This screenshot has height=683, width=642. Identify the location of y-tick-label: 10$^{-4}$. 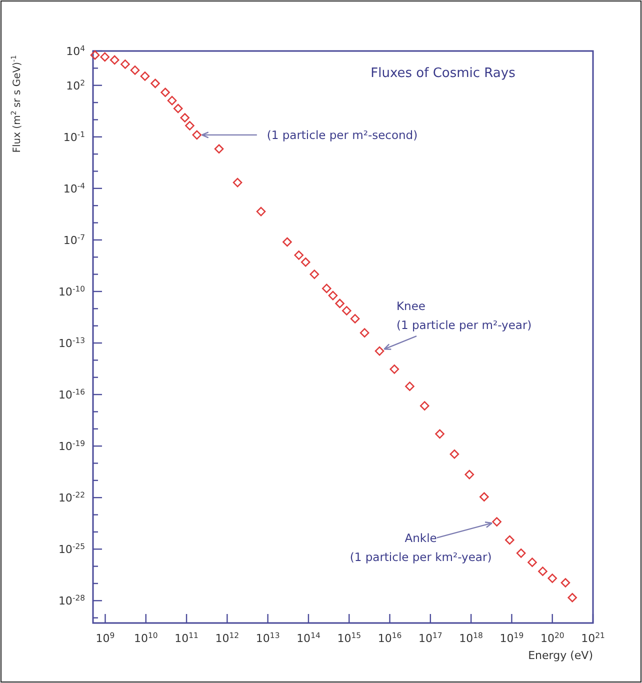
(74, 188).